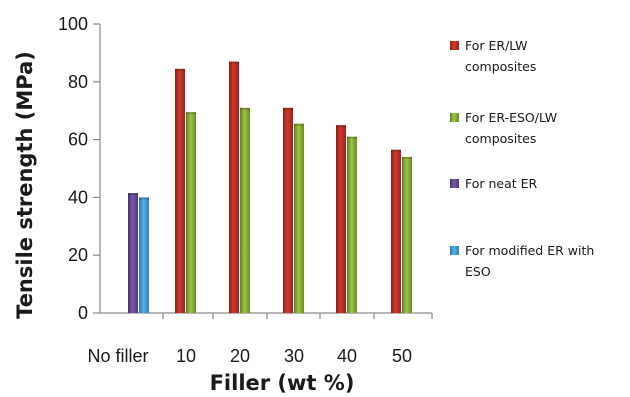 The image size is (630, 397). Describe the element at coordinates (496, 45) in the screenshot. I see `legend-label: For ER/LW` at that location.